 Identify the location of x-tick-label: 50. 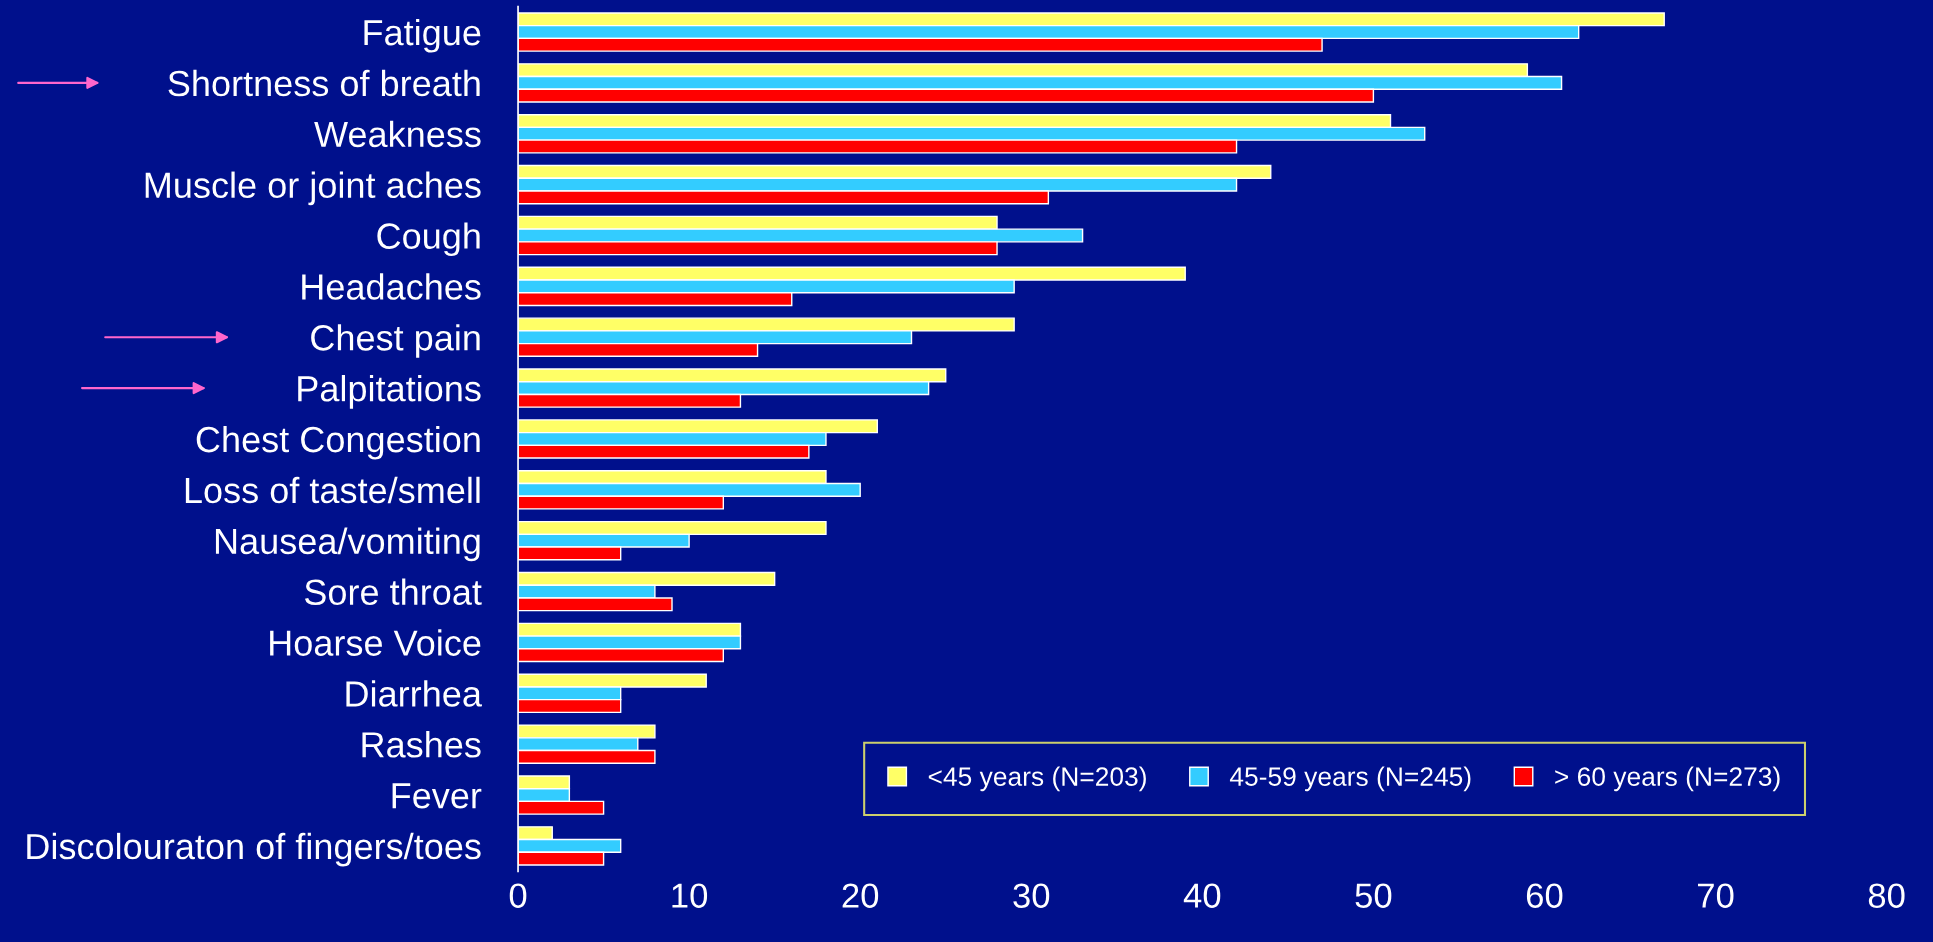
(1373, 895).